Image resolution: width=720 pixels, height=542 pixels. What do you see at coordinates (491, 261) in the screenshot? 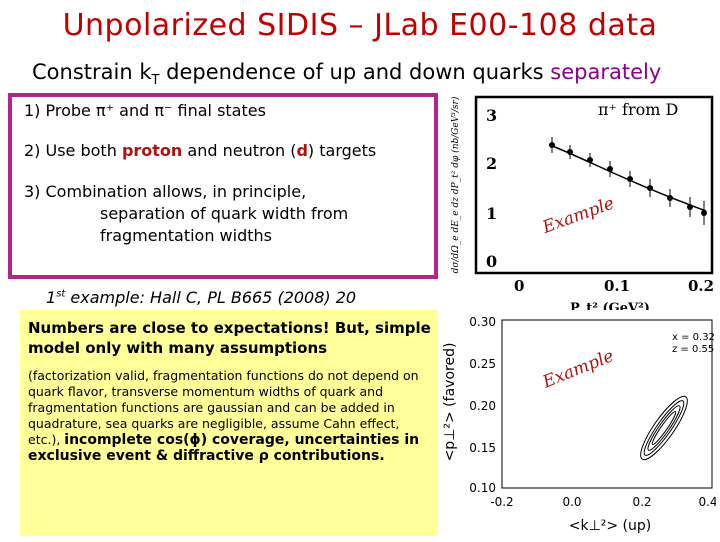
I see `plot1-y-tick-0: 0` at bounding box center [491, 261].